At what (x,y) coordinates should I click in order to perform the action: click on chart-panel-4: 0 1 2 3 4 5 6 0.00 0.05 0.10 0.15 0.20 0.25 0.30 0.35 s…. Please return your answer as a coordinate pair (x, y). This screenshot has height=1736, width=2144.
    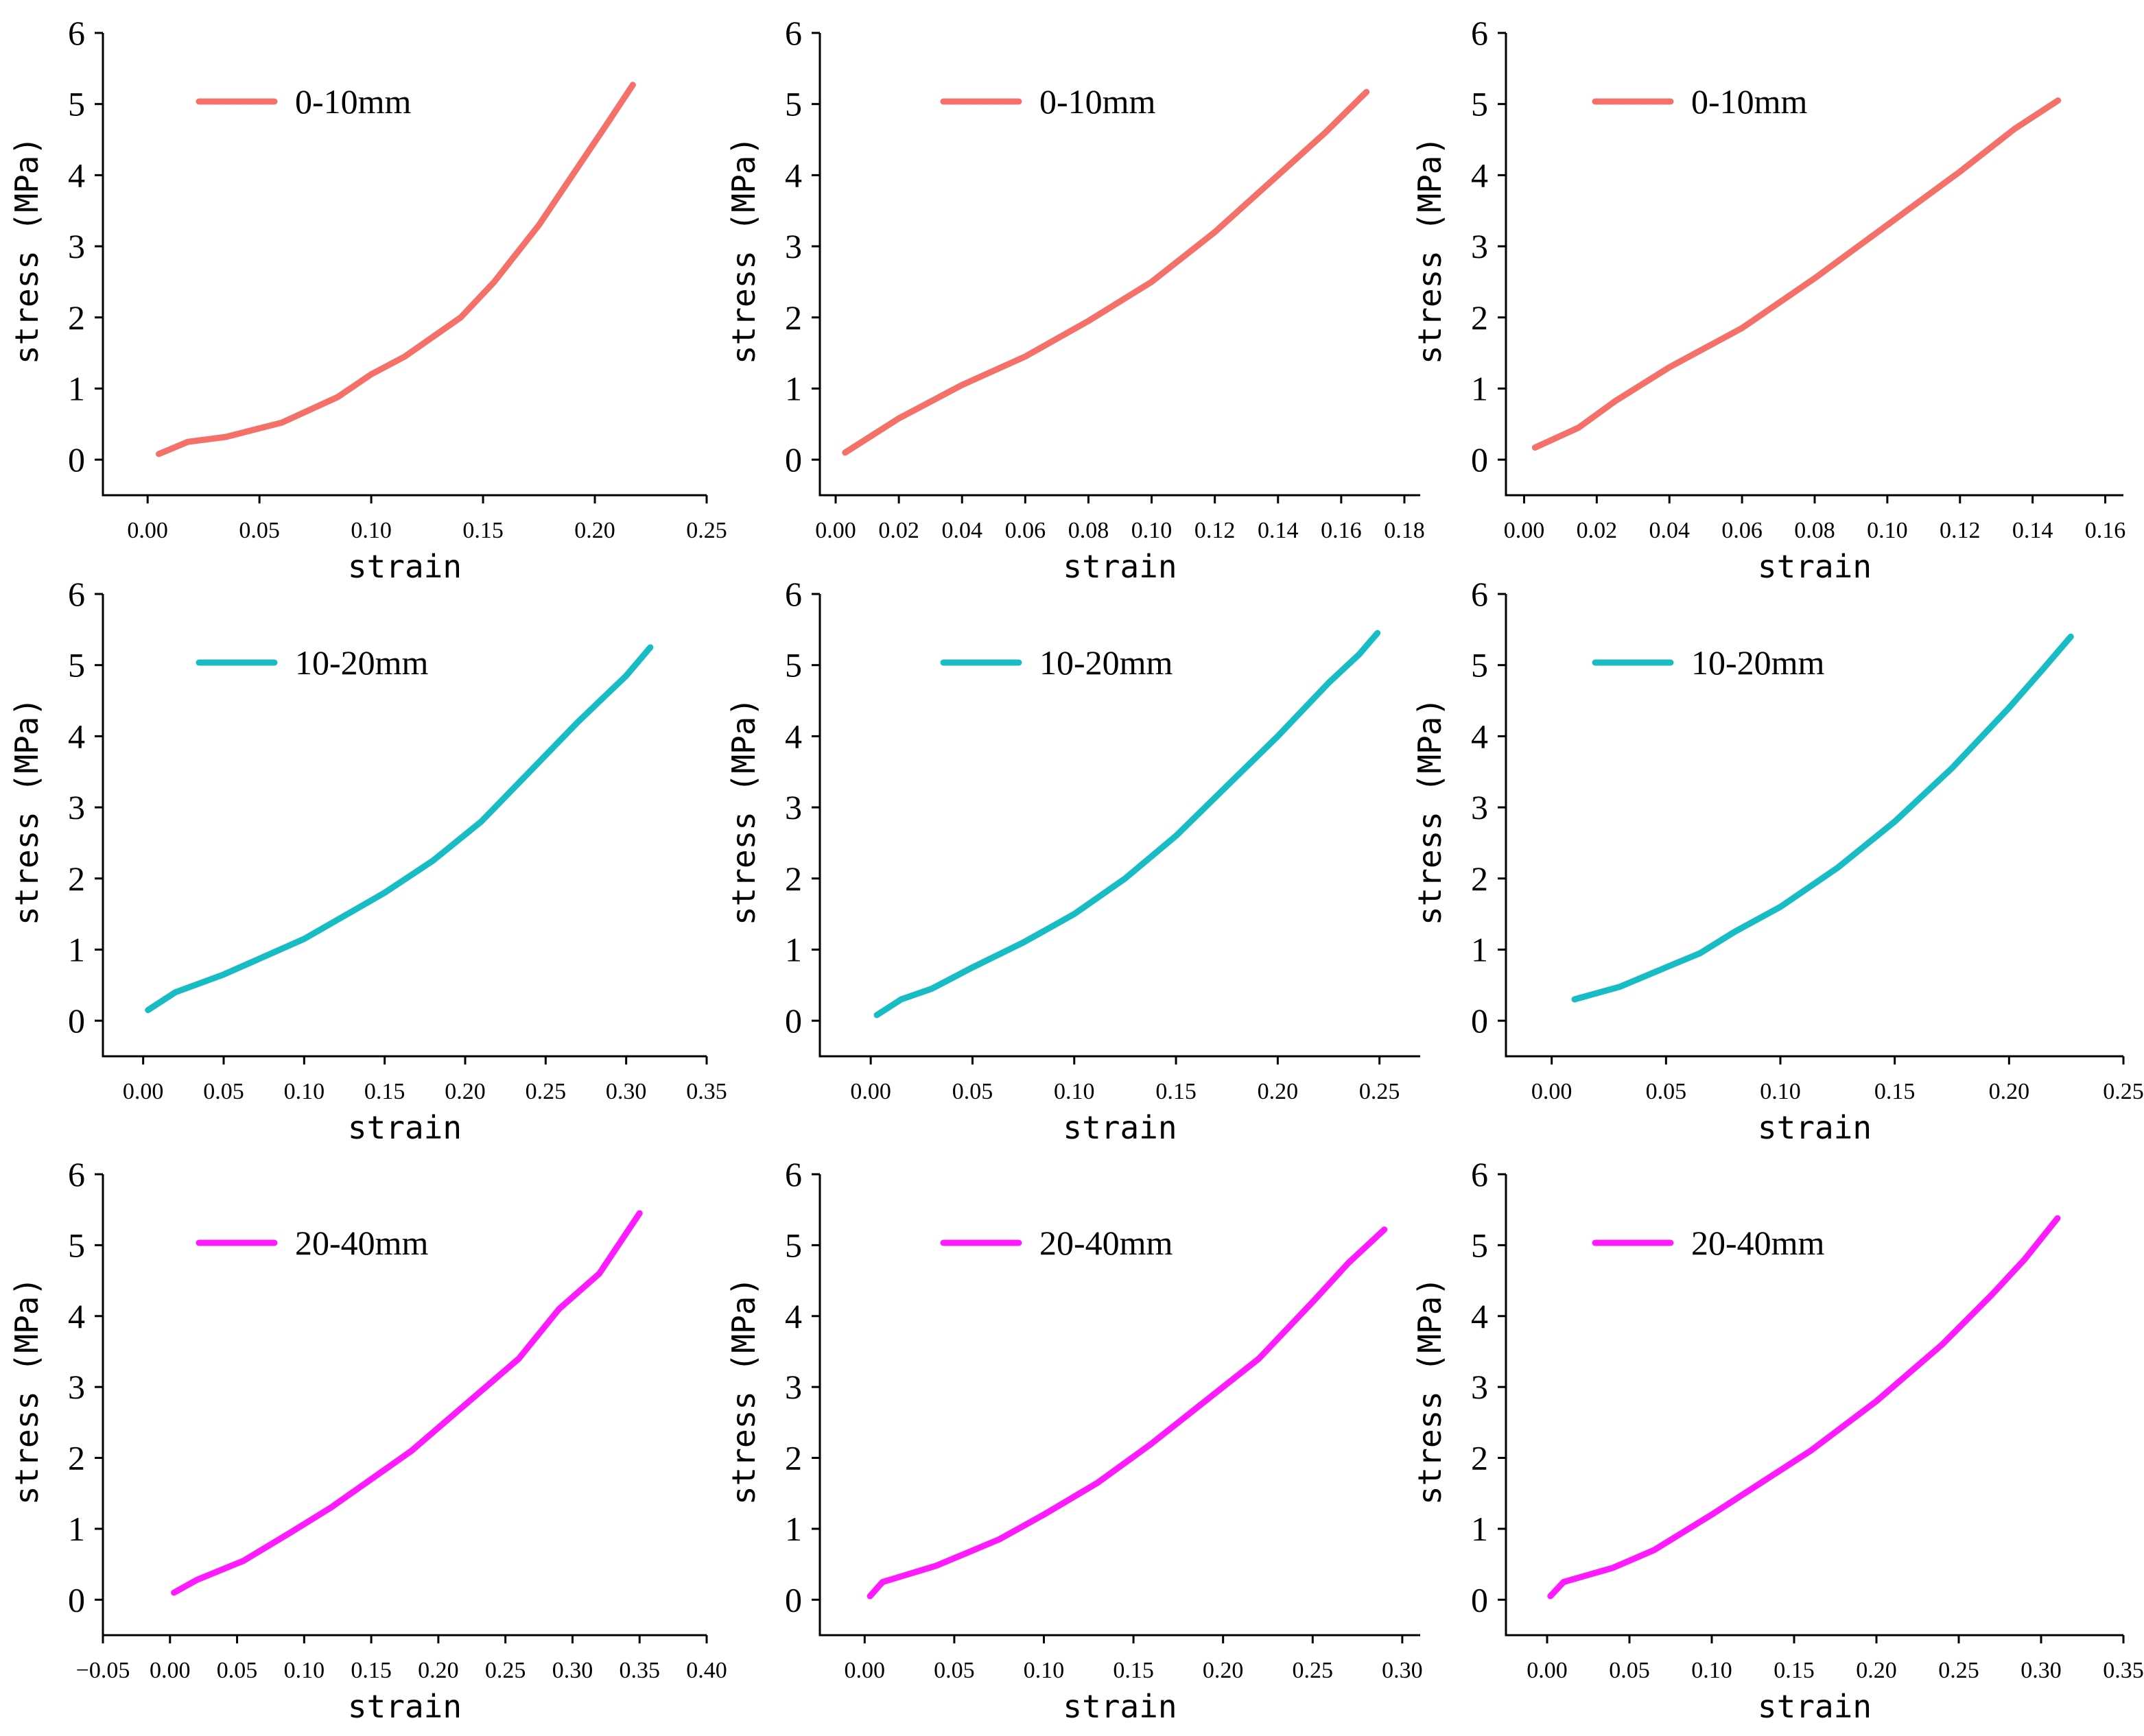
    Looking at the image, I should click on (368, 860).